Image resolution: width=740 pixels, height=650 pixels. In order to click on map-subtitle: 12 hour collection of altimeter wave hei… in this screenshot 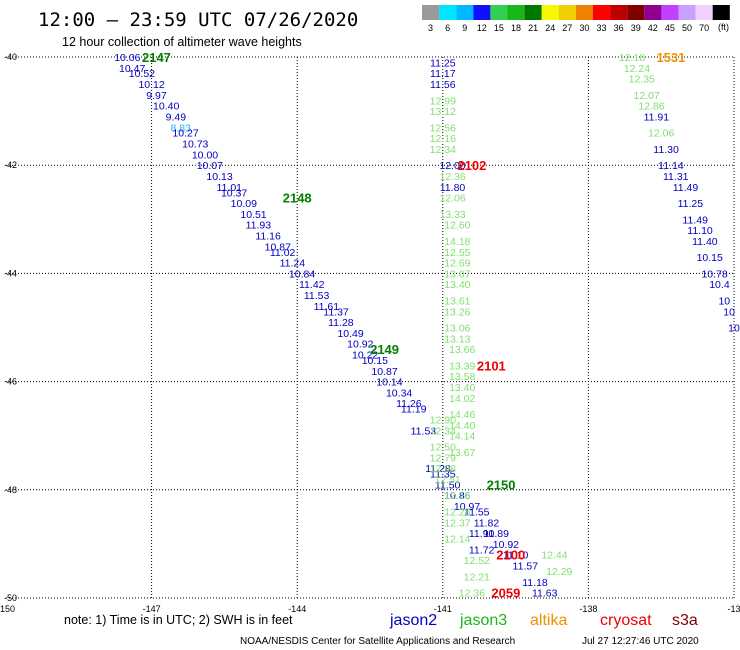, I will do `click(182, 42)`.